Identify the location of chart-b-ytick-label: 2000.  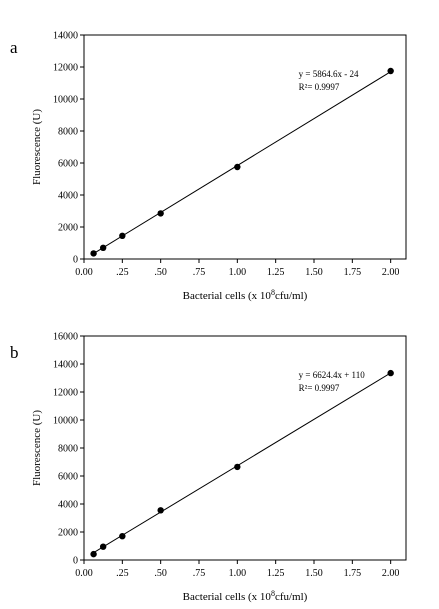
(68, 533).